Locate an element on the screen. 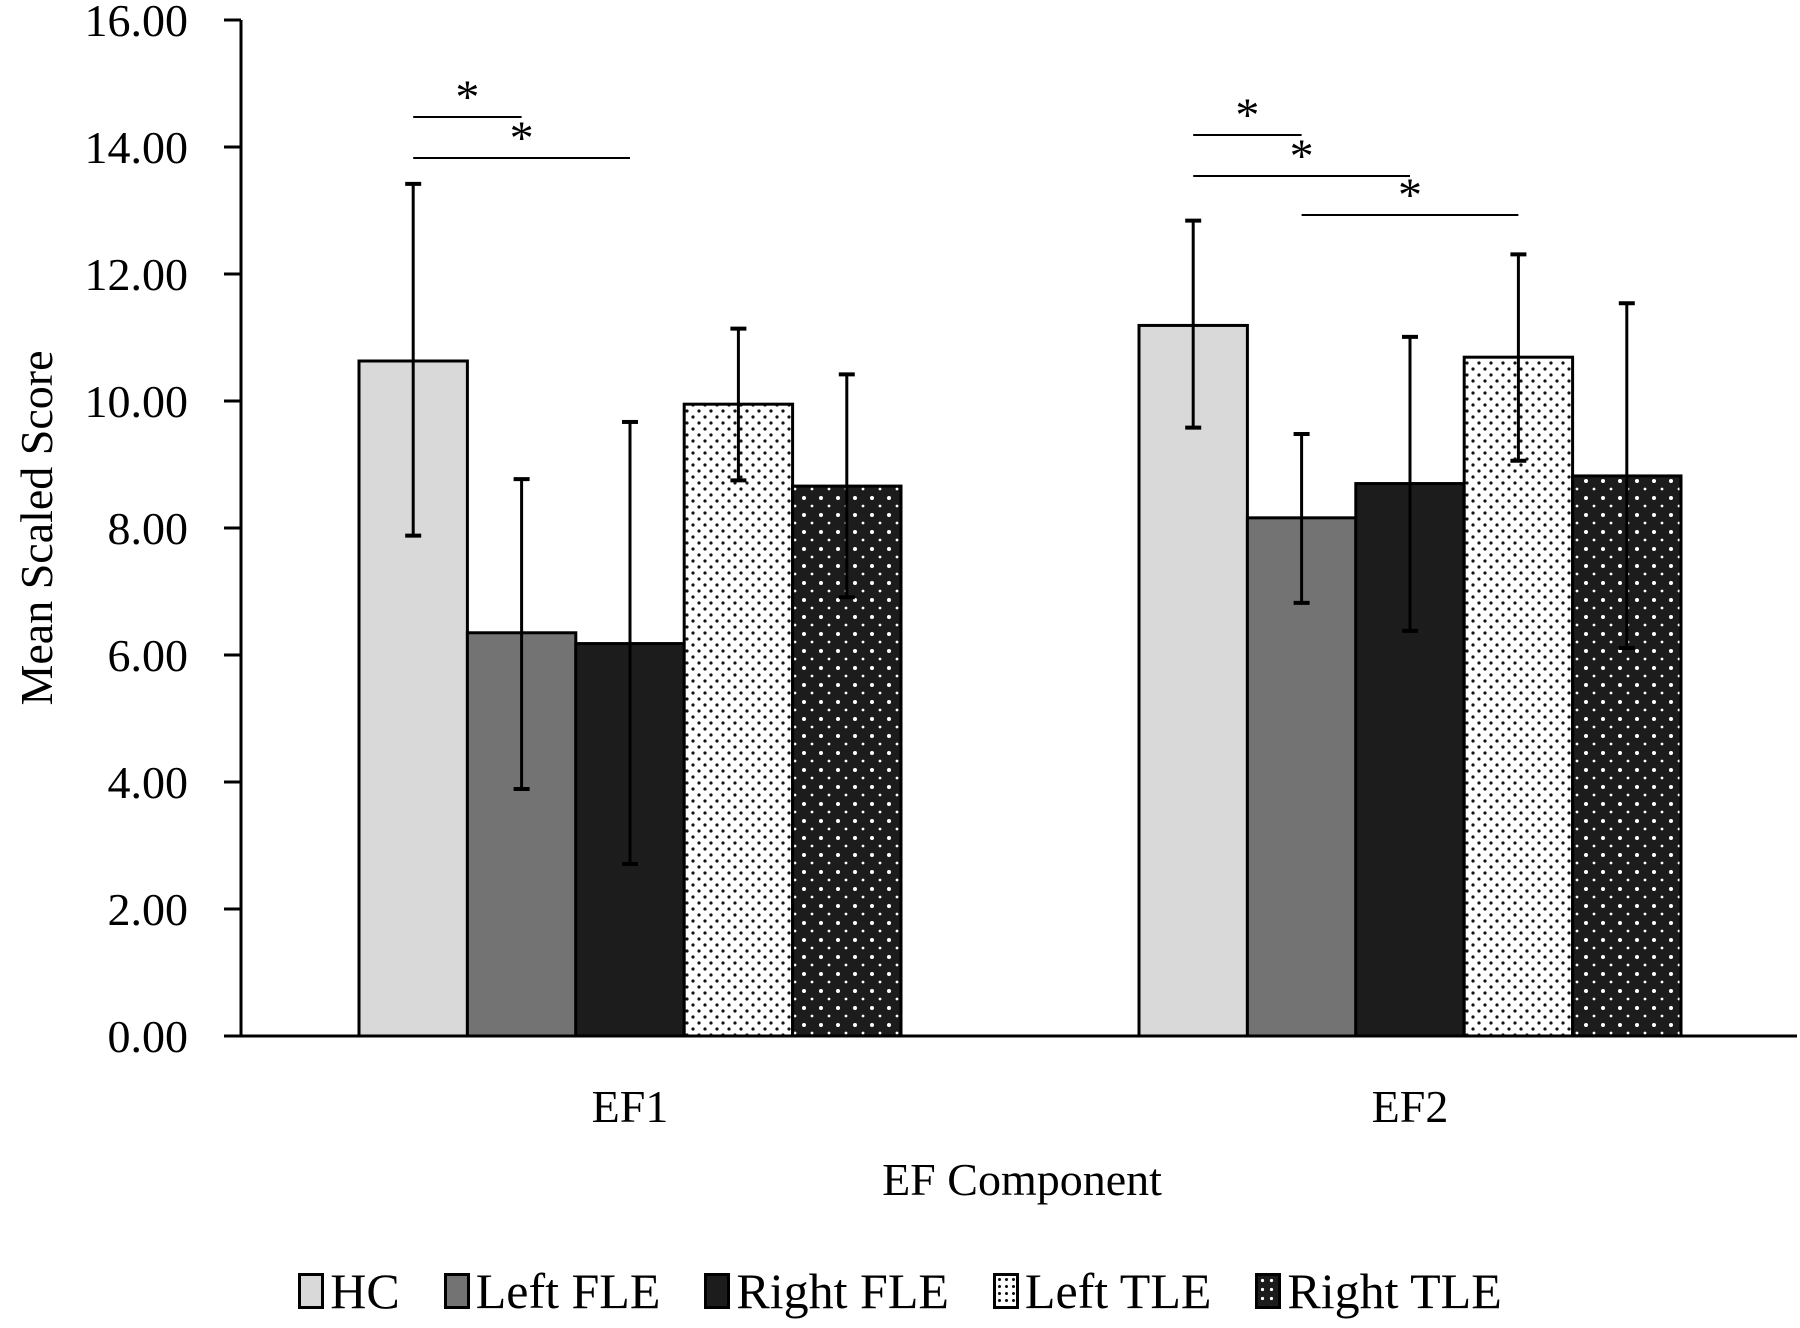 The height and width of the screenshot is (1328, 1800). y-tick-label: 8.00 is located at coordinates (148, 528).